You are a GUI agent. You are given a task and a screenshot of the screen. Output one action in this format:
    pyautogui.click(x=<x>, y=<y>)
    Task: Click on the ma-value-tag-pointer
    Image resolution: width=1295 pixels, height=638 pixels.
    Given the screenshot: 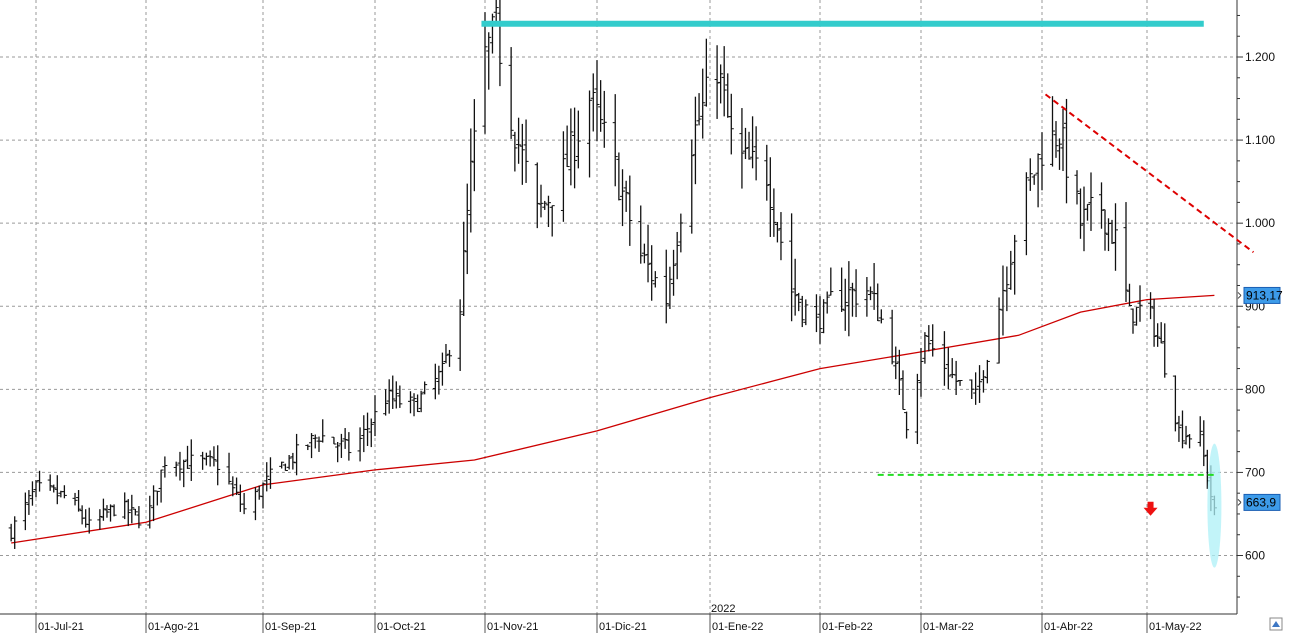 What is the action you would take?
    pyautogui.click(x=1239, y=295)
    